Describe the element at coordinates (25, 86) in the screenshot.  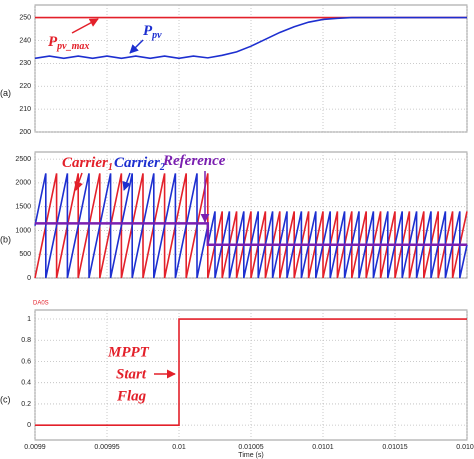
I see `y-tick-label: 220` at that location.